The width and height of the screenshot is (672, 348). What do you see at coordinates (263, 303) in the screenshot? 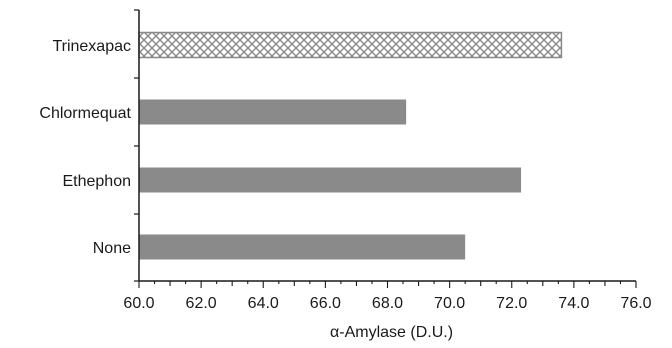
I see `x-tick-label: 64.0` at bounding box center [263, 303].